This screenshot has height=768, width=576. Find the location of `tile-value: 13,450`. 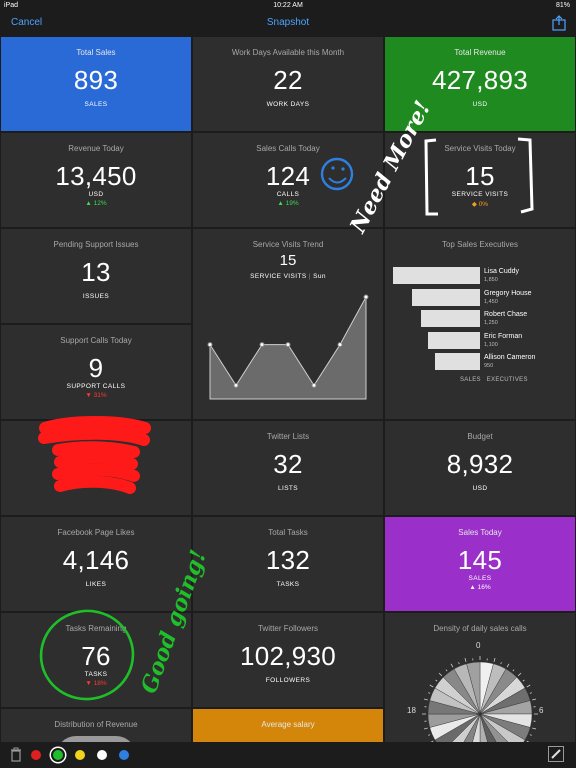

tile-value: 13,450 is located at coordinates (96, 176).